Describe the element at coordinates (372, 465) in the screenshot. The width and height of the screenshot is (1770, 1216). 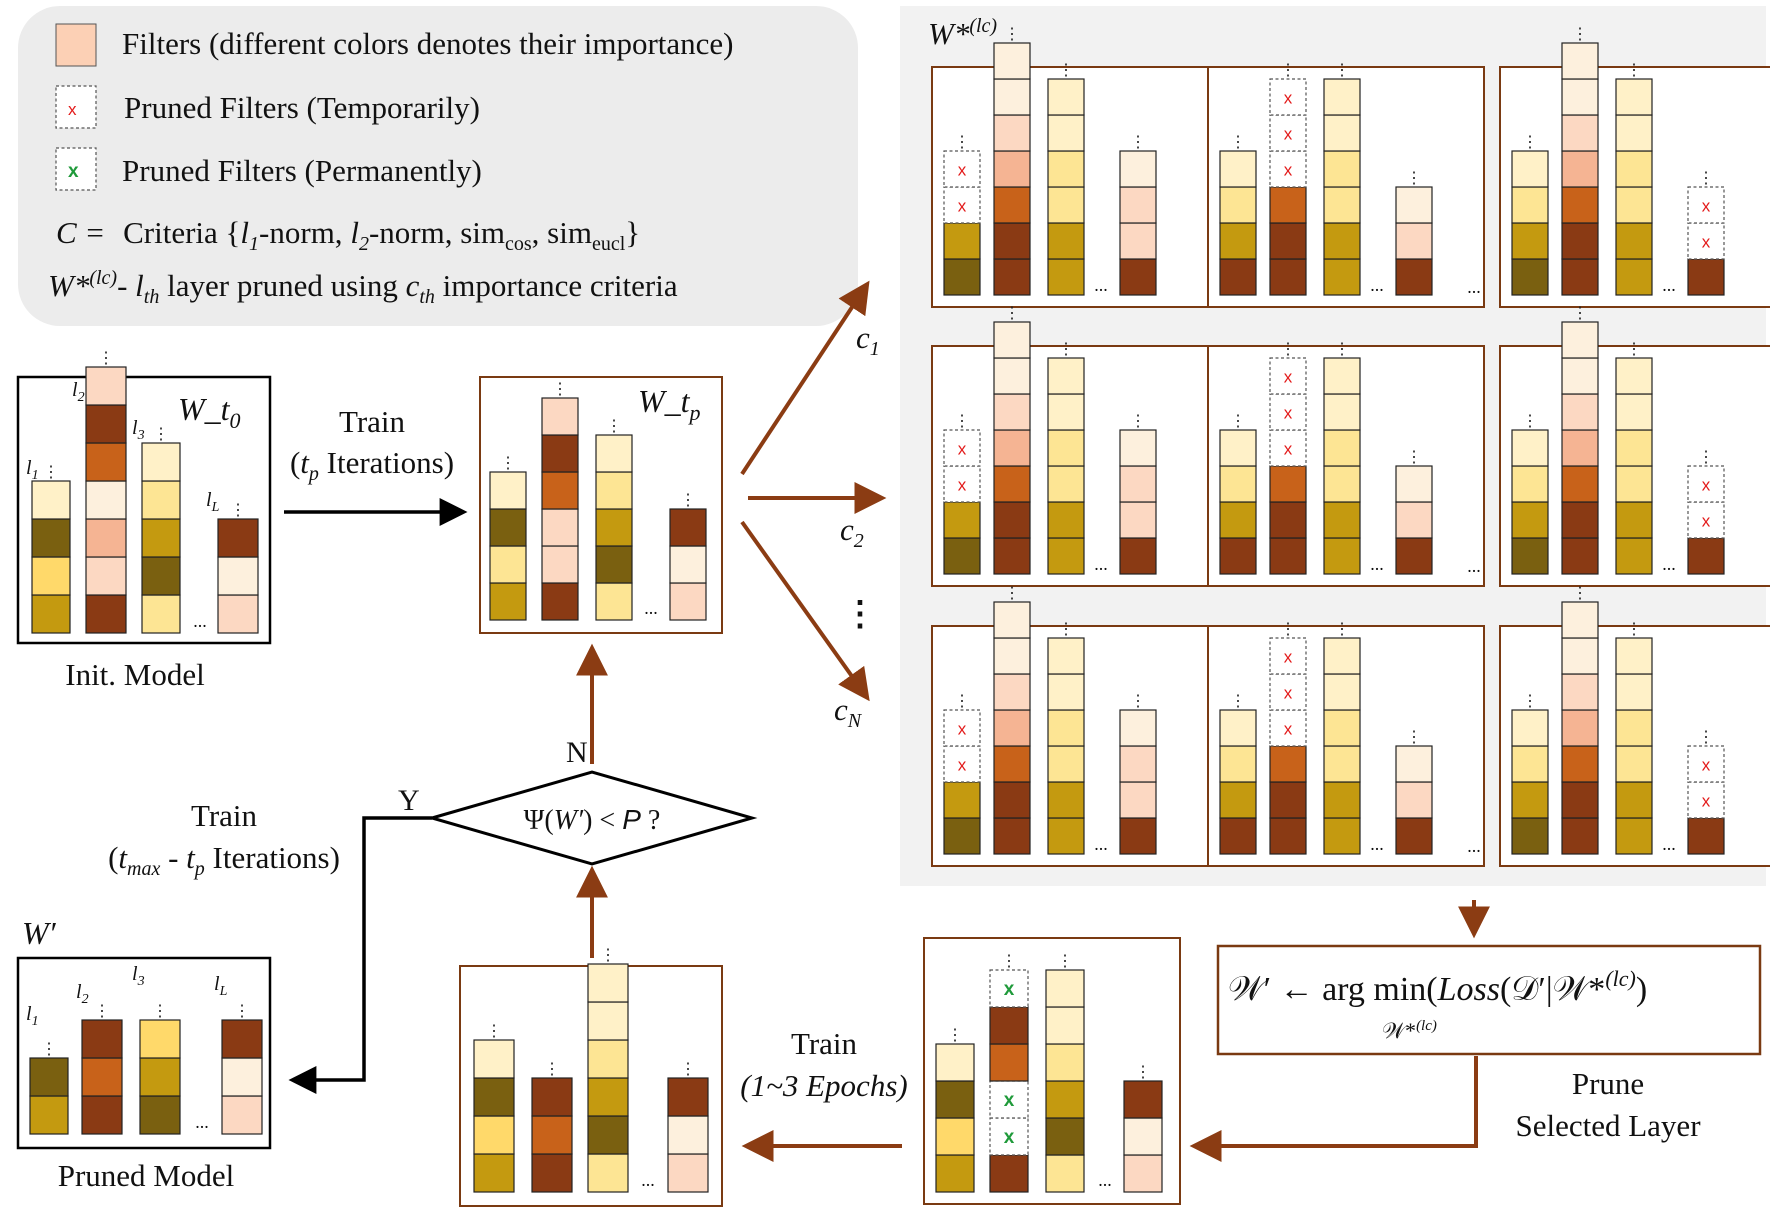
I see `train-top-line2: (tp Iterations)` at that location.